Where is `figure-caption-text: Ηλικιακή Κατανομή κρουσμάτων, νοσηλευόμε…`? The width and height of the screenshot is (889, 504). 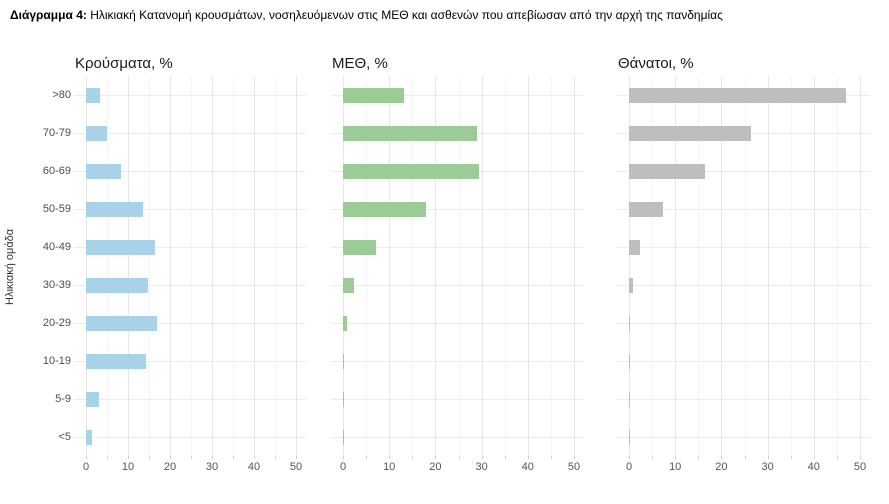 figure-caption-text: Ηλικιακή Κατανομή κρουσμάτων, νοσηλευόμε… is located at coordinates (406, 15).